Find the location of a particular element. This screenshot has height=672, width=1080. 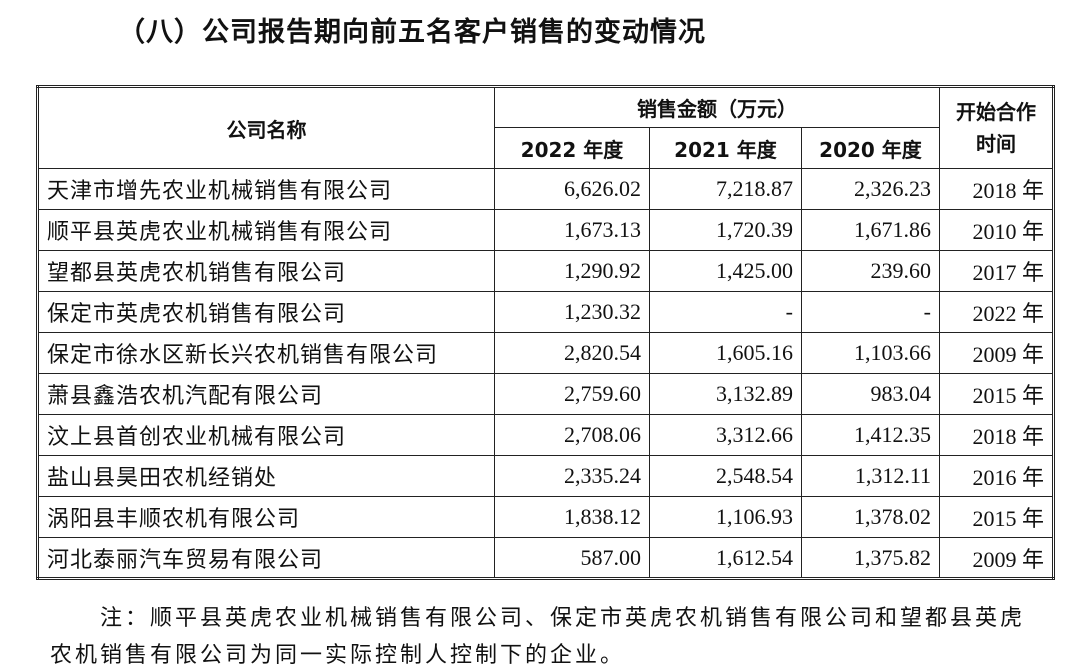

company-name: 保定市英虎农机销售有限公司 is located at coordinates (266, 312).